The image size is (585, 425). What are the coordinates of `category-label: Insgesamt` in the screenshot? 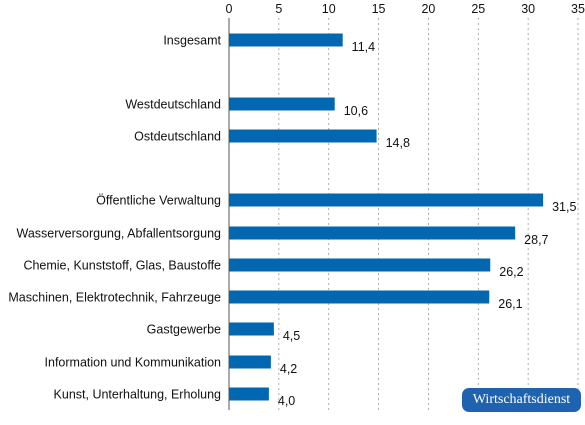 It's located at (192, 41).